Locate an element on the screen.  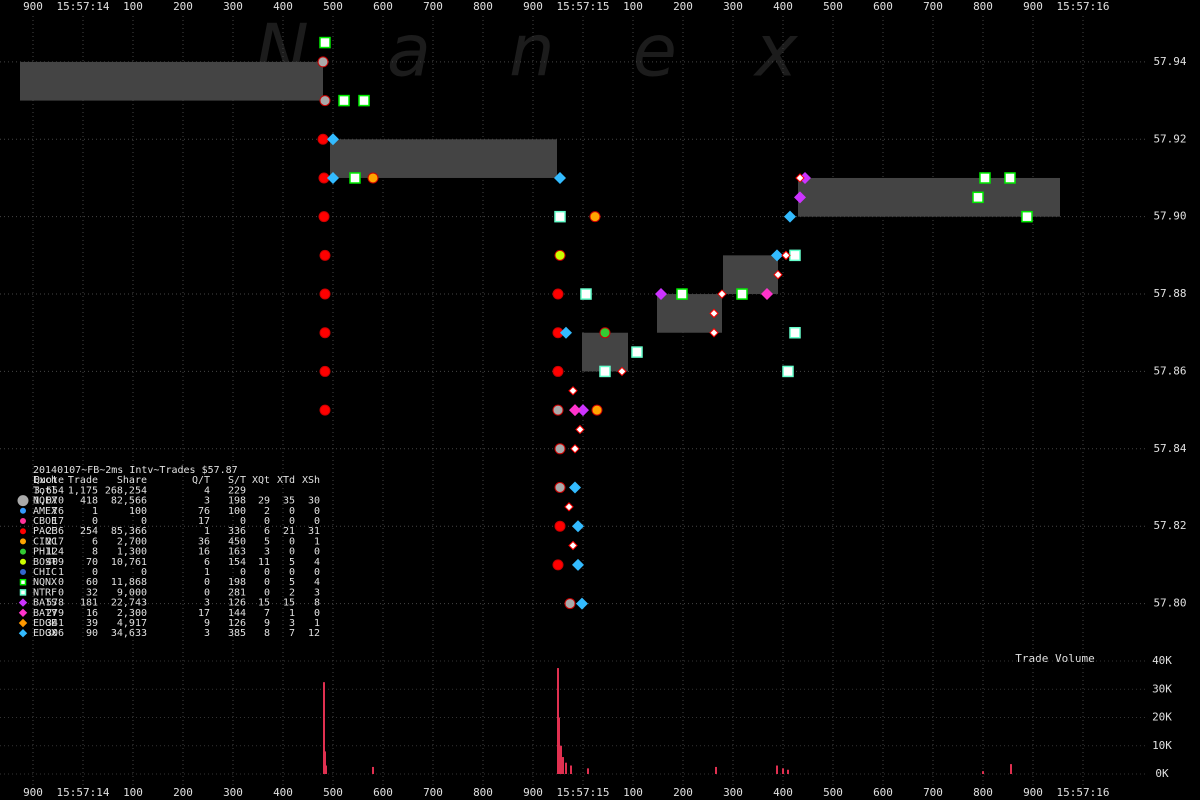
legend-label: NTRF is located at coordinates (45, 592).